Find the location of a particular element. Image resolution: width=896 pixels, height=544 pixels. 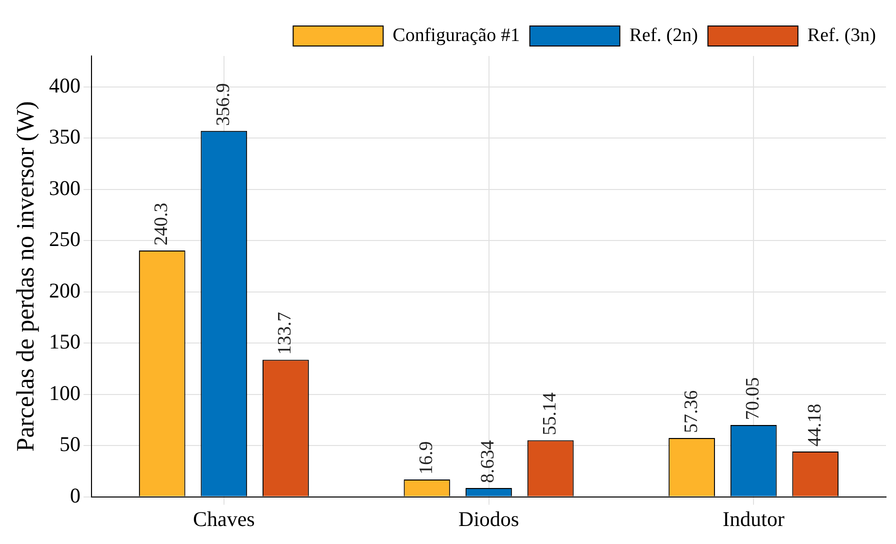

legend-label: Ref. (2n) is located at coordinates (663, 35).